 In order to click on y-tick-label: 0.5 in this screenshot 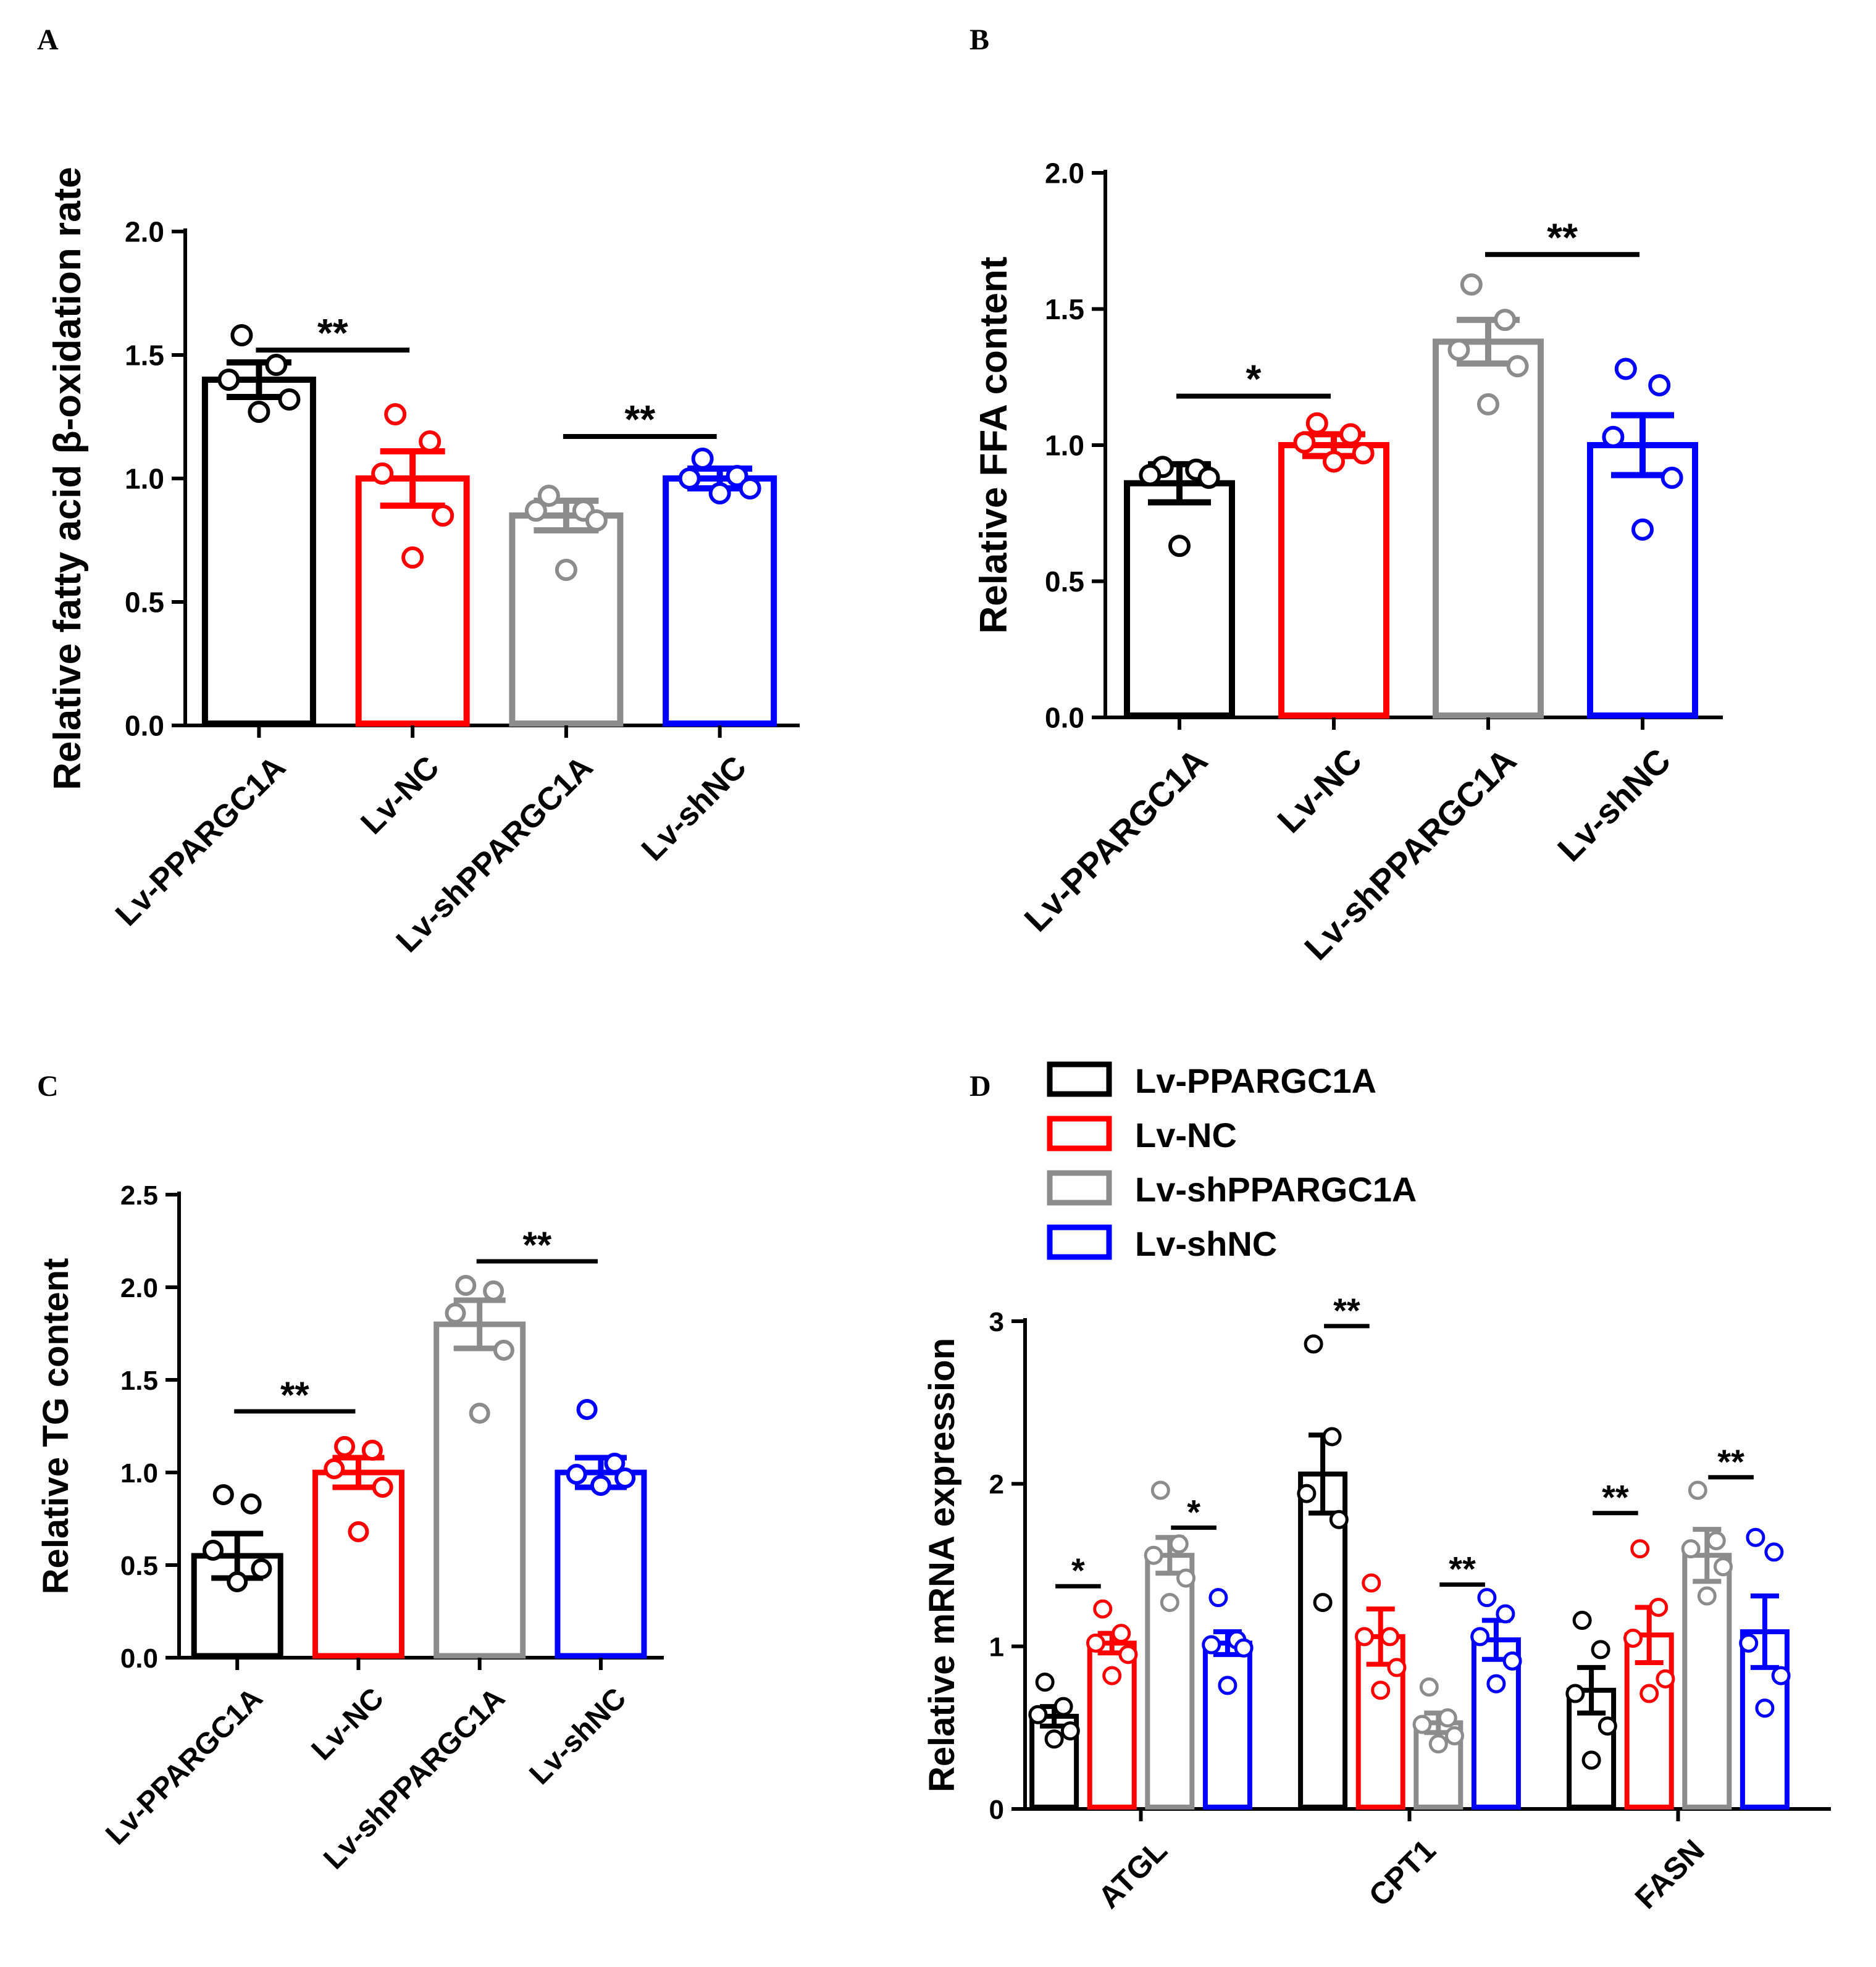, I will do `click(144, 603)`.